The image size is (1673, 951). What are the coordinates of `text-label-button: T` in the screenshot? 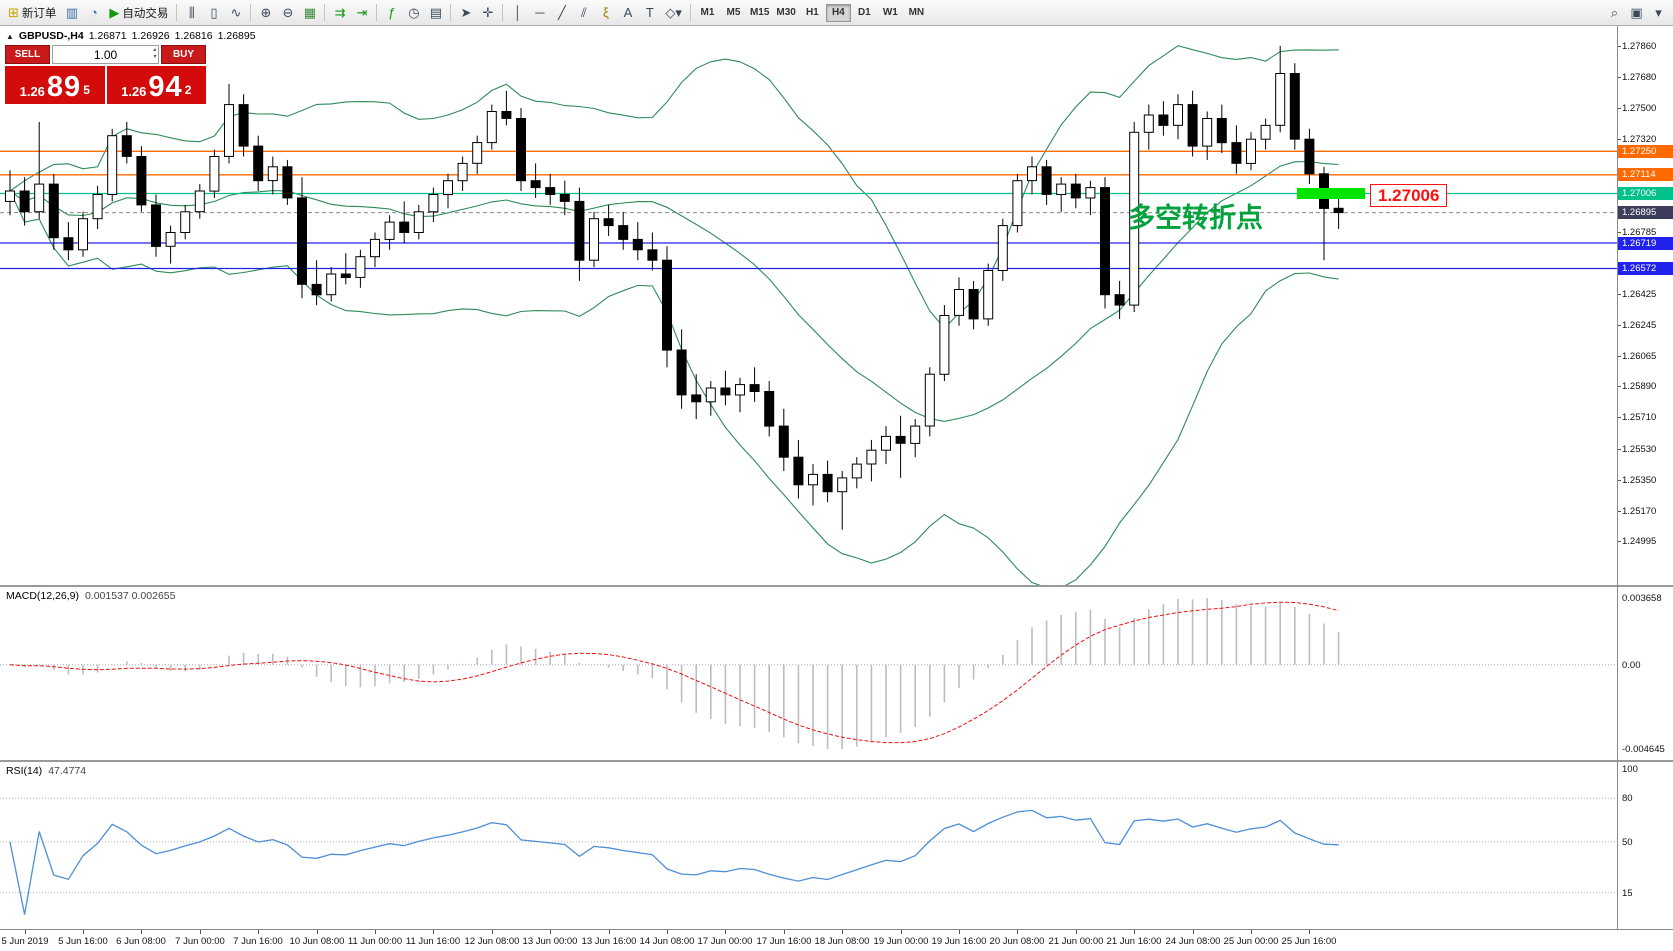 It's located at (649, 12).